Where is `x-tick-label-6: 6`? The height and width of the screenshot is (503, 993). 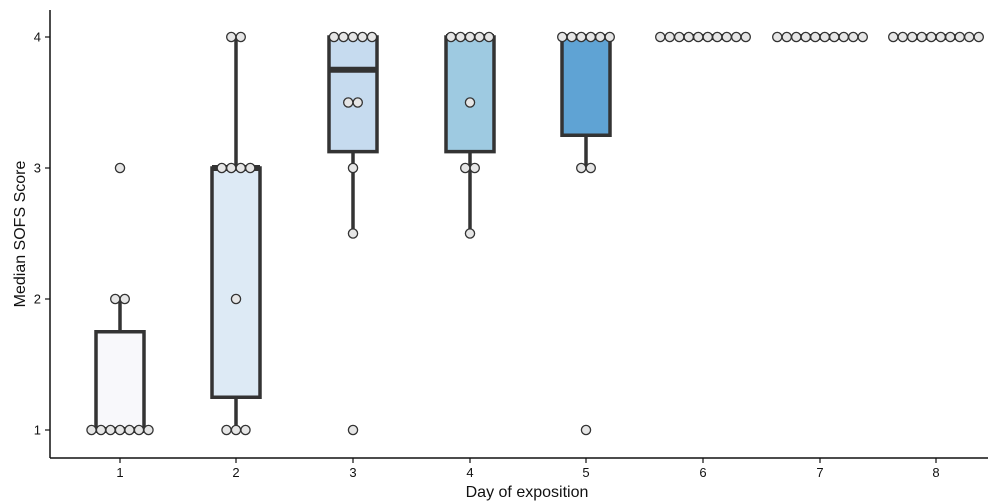 x-tick-label-6: 6 is located at coordinates (702, 472).